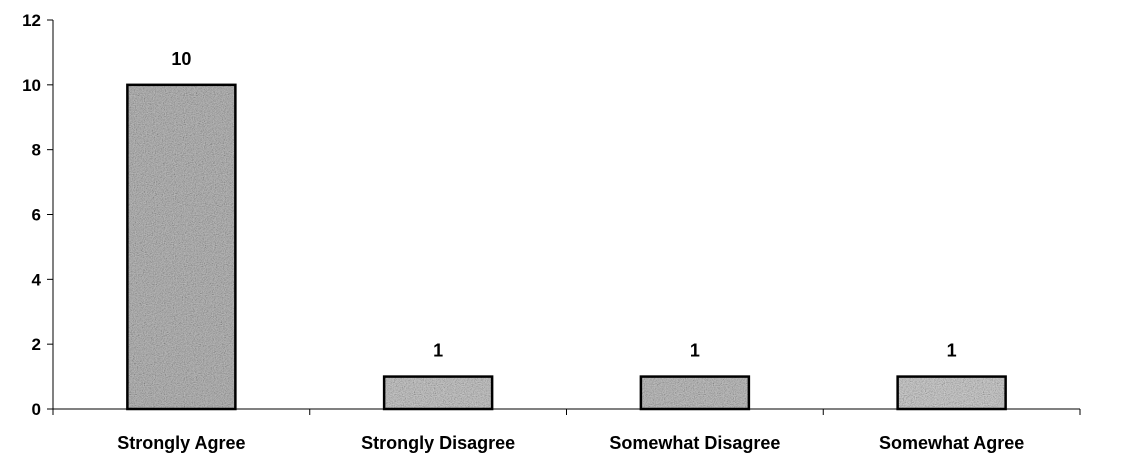 The image size is (1131, 461). I want to click on category-label: Strongly Disagree, so click(438, 443).